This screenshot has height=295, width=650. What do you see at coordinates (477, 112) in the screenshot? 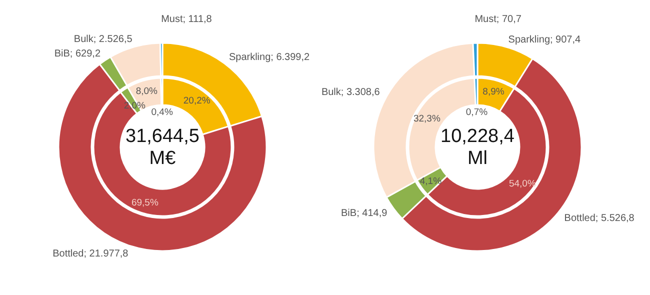
I see `data-label: 0,7%` at bounding box center [477, 112].